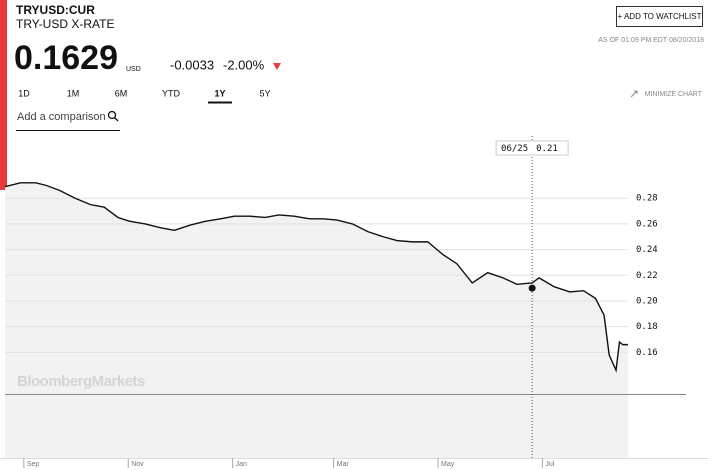 This screenshot has width=708, height=470. Describe the element at coordinates (647, 250) in the screenshot. I see `y-tick-label: 0.24` at that location.